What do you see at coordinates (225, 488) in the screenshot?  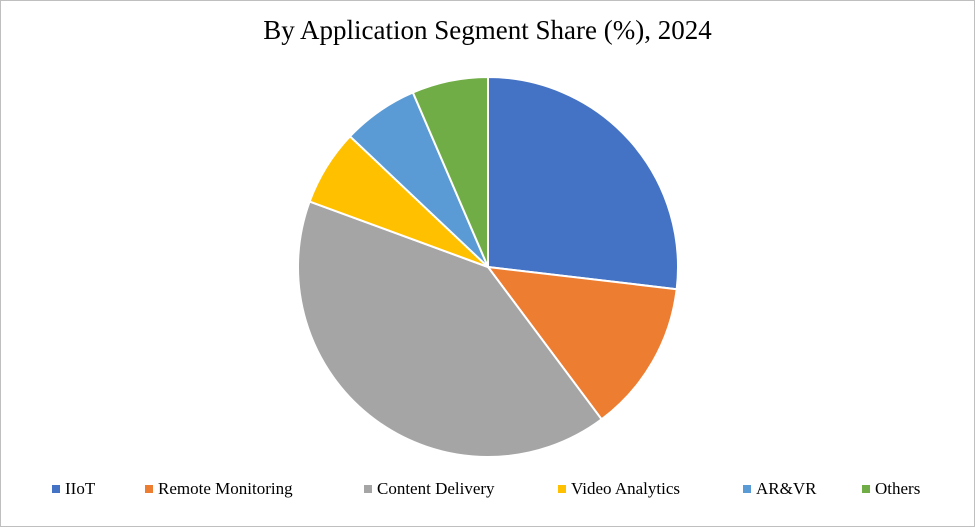 I see `legend-label-remote-monitoring: Remote Monitoring` at bounding box center [225, 488].